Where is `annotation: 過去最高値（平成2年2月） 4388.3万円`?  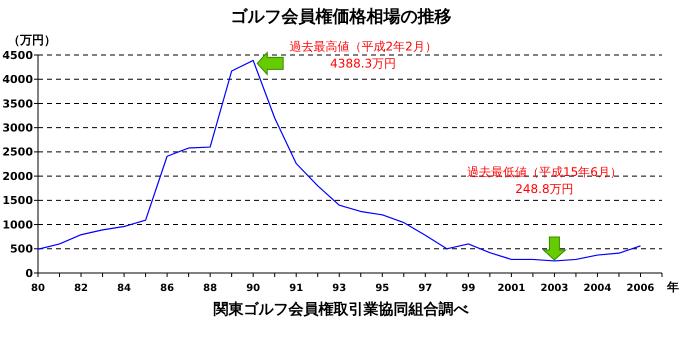
annotation: 過去最高値（平成2年2月） 4388.3万円 is located at coordinates (363, 54).